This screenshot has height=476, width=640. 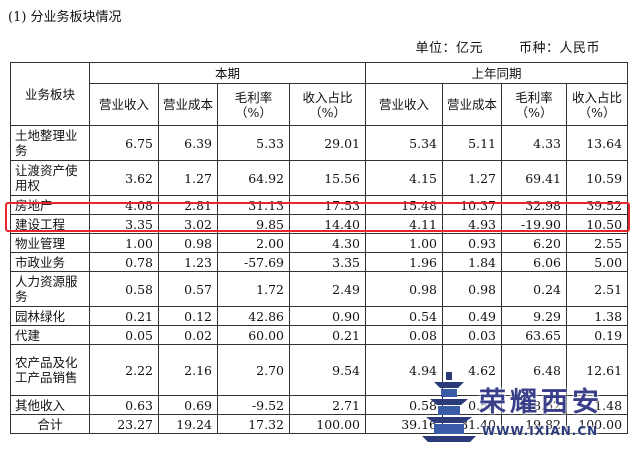 What do you see at coordinates (124, 424) in the screenshot?
I see `current-revenue: 23.27` at bounding box center [124, 424].